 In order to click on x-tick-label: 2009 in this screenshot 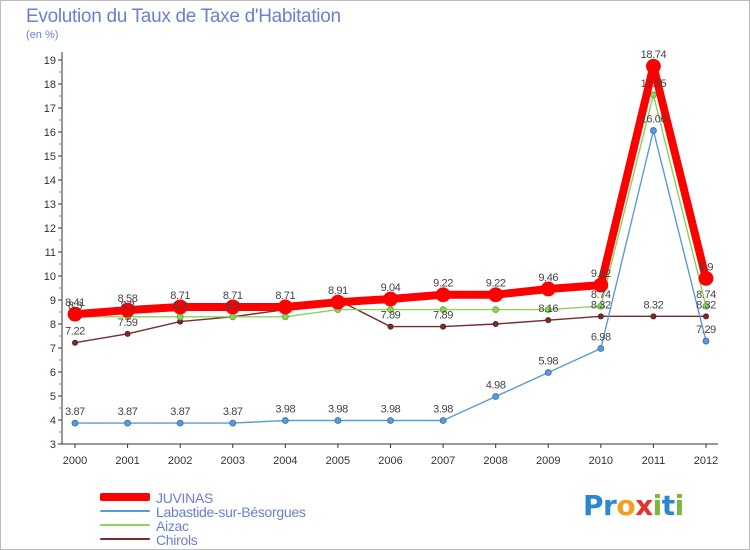, I will do `click(548, 461)`.